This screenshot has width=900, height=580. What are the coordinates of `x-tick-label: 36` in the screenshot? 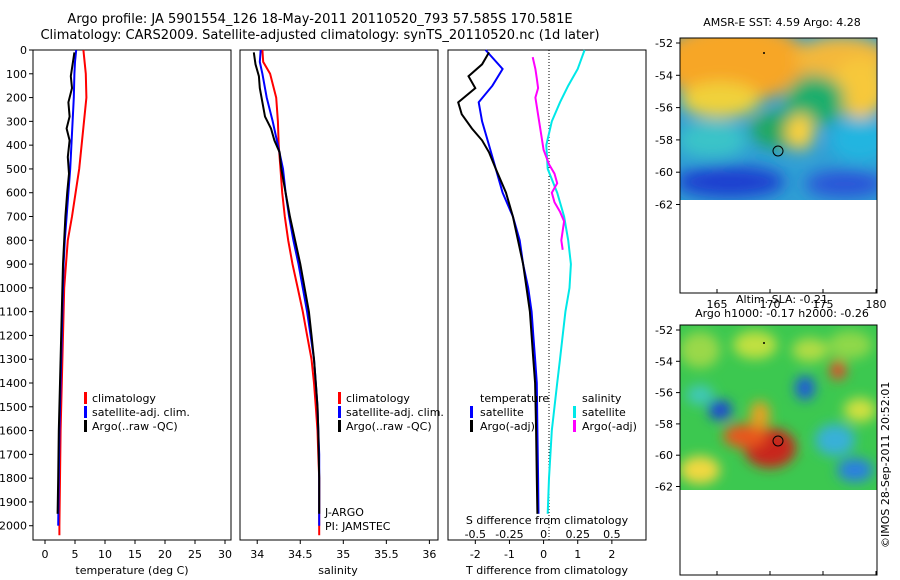 It's located at (429, 554).